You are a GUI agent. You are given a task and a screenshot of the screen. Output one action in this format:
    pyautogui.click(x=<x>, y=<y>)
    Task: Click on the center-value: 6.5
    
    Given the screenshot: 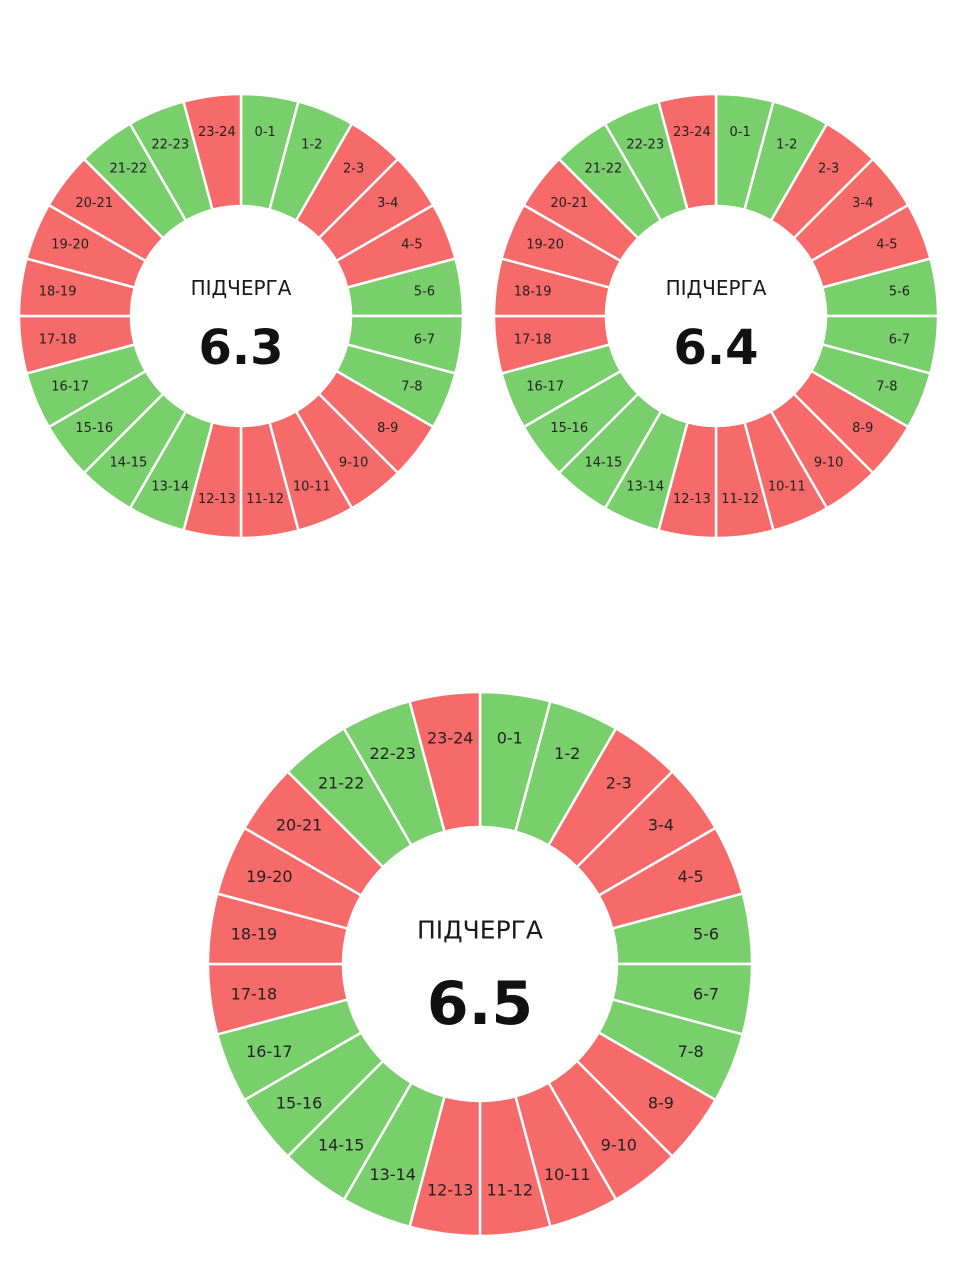 What is the action you would take?
    pyautogui.click(x=480, y=1004)
    